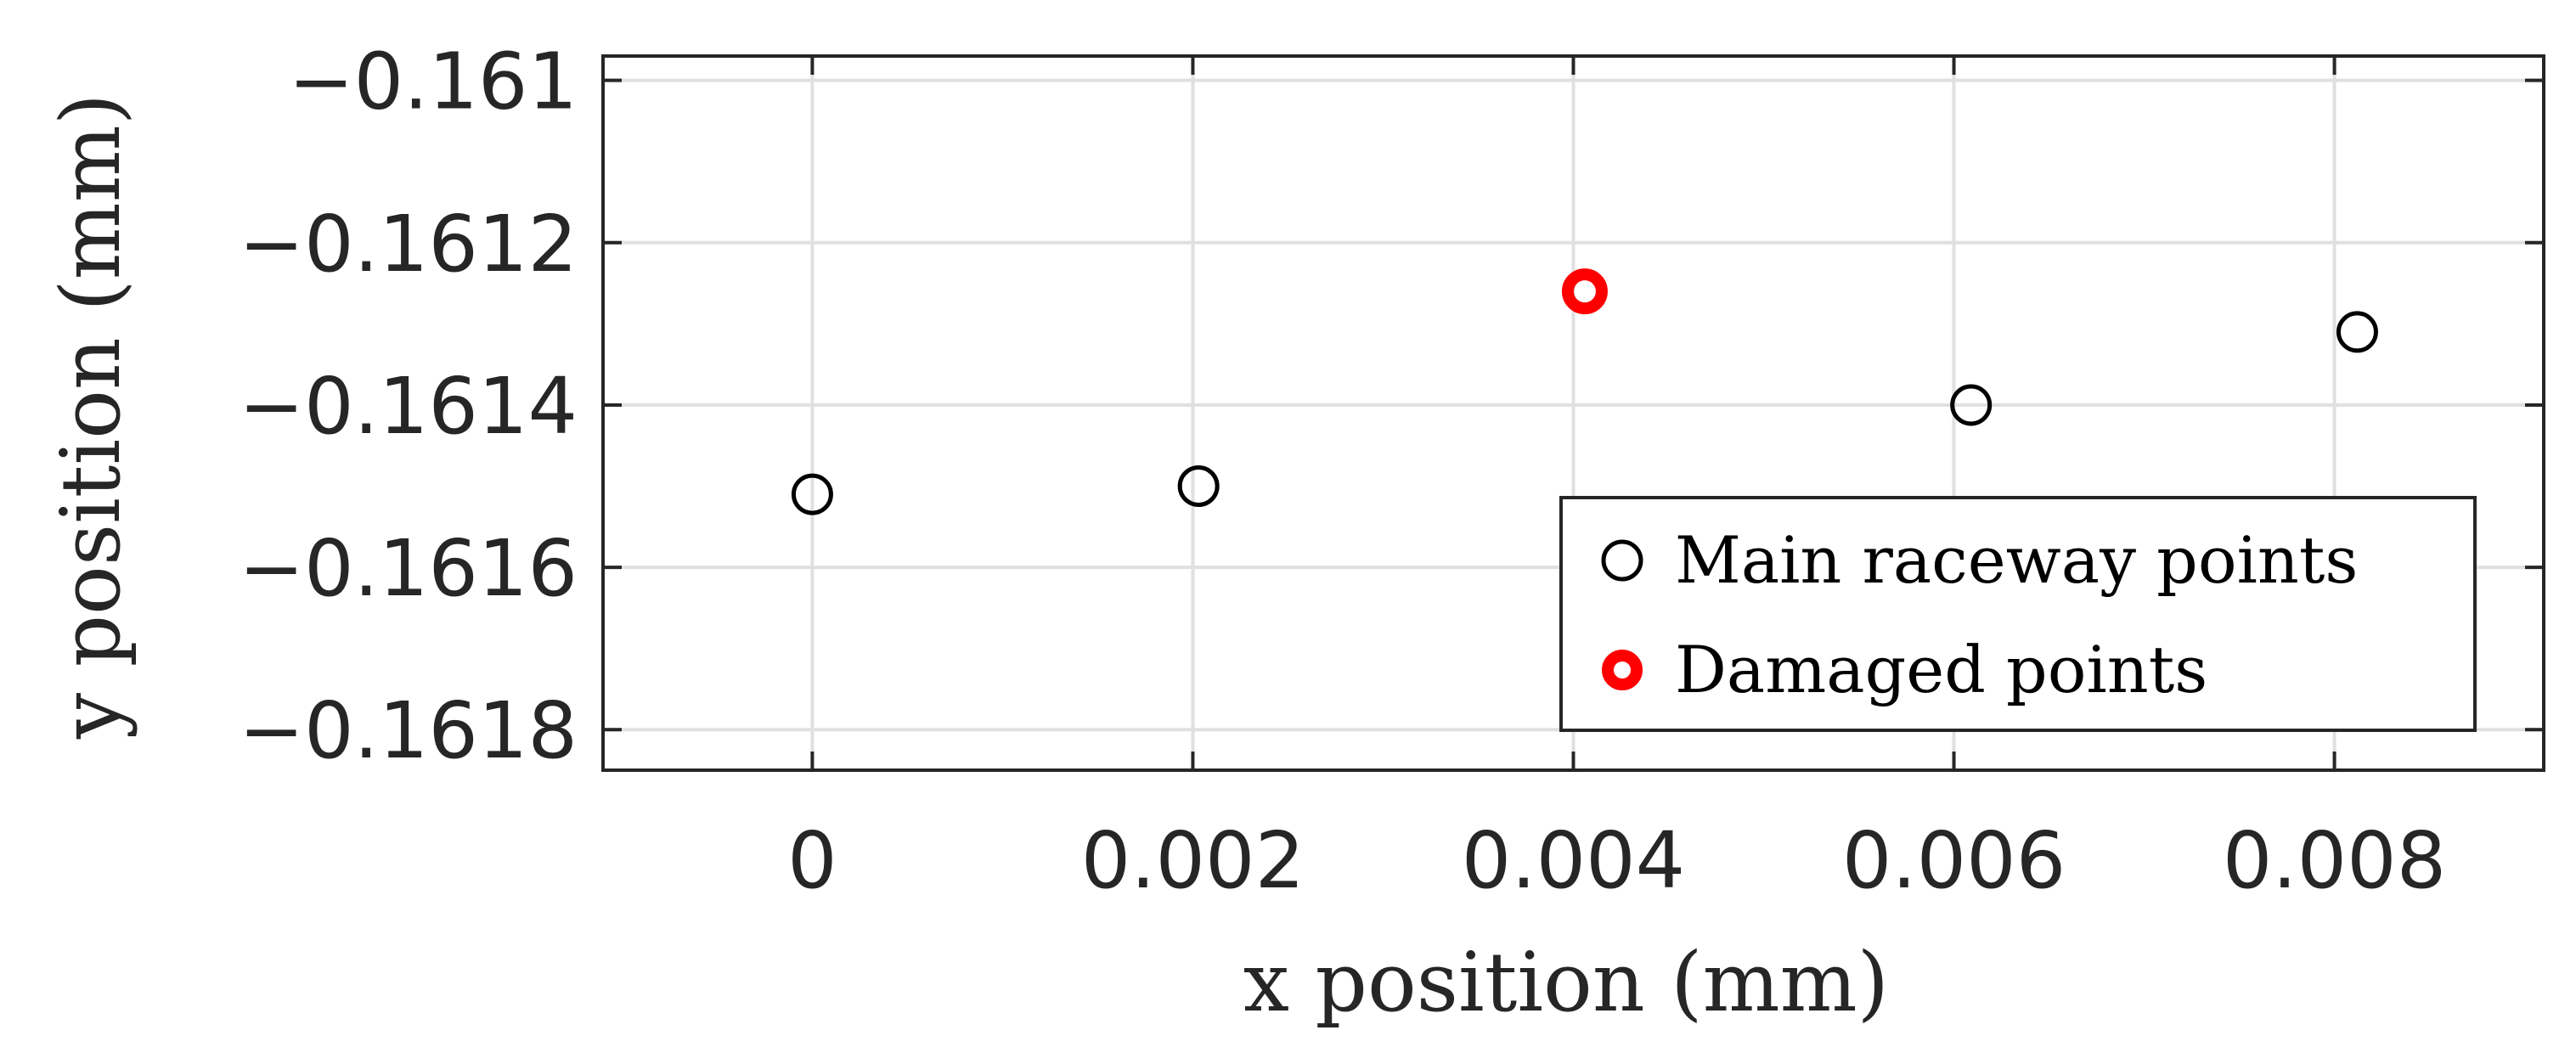 The height and width of the screenshot is (1064, 2576). I want to click on y-tick-label: −0.161, so click(433, 82).